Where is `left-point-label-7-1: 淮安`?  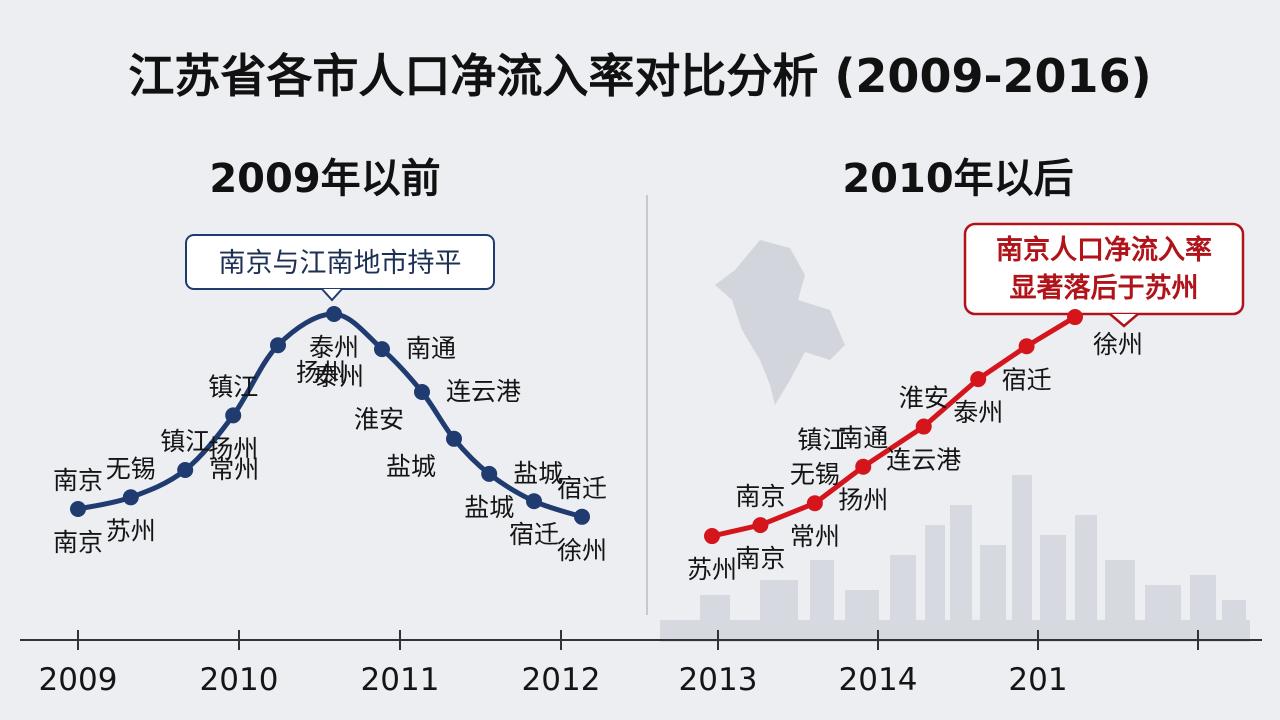 left-point-label-7-1: 淮安 is located at coordinates (379, 419).